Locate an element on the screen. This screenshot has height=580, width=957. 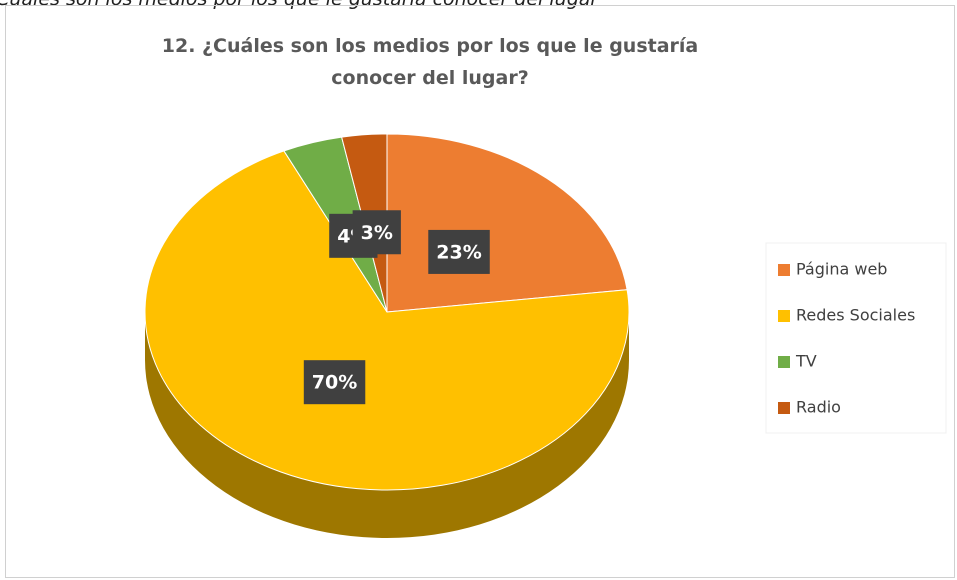
data-label-text: 70% is located at coordinates (334, 383).